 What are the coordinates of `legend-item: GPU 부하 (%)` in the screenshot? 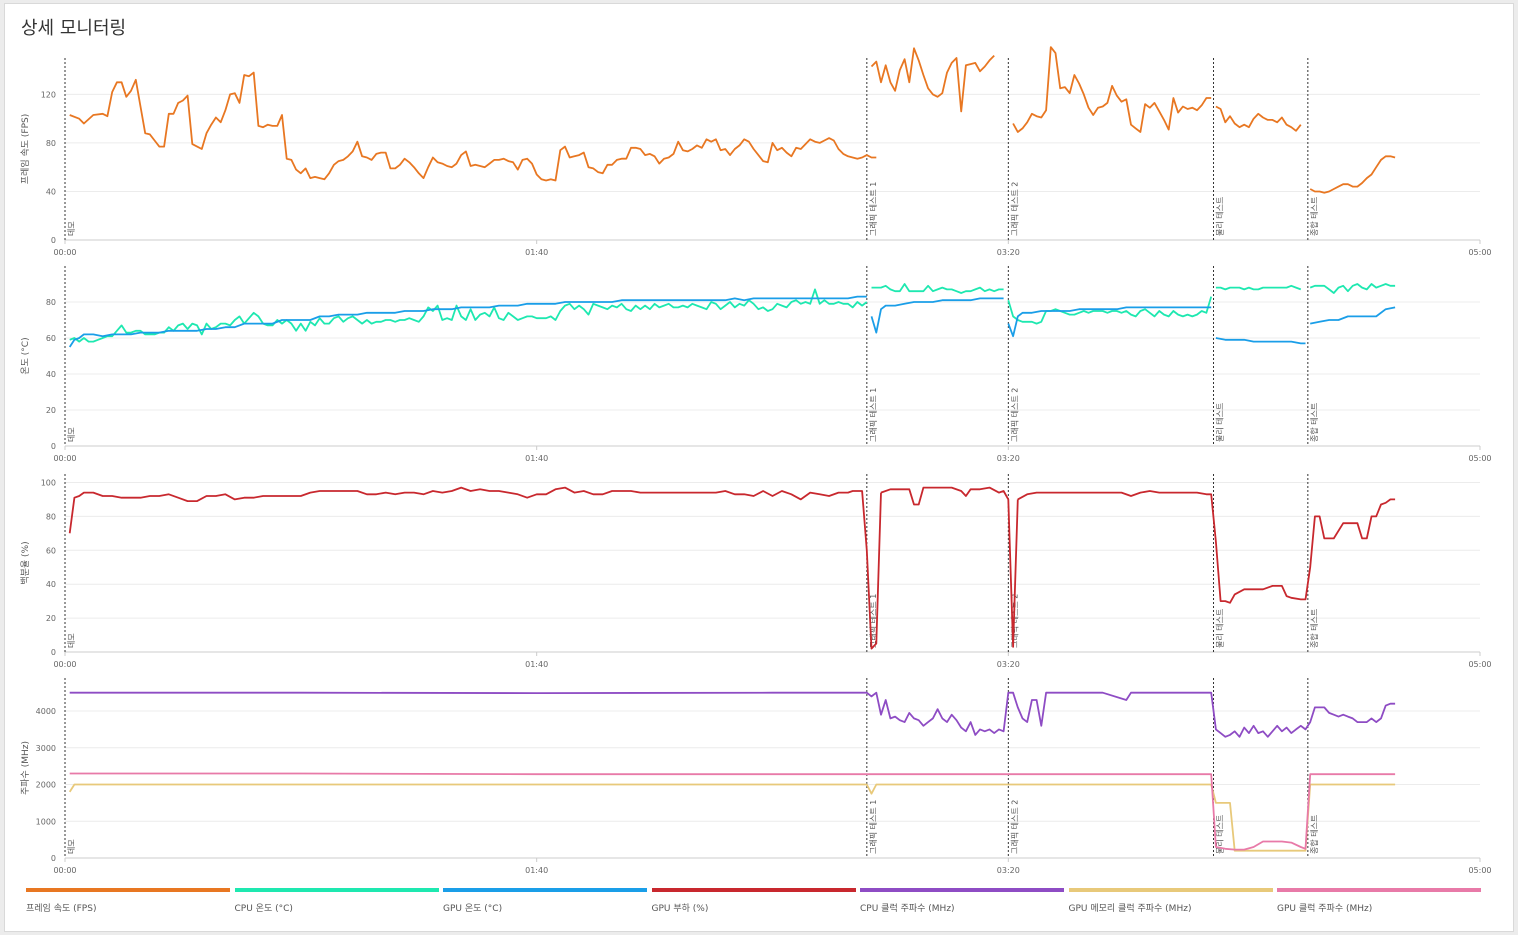 It's located at (753, 906).